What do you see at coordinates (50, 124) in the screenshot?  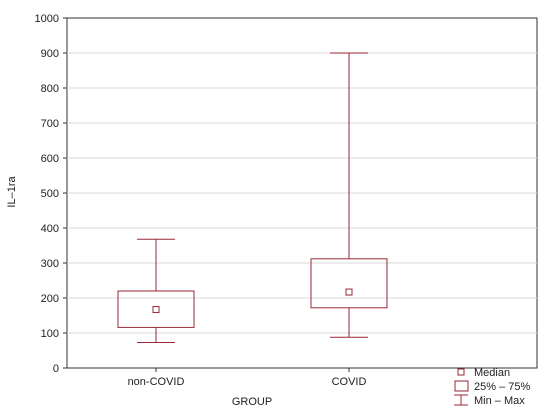 I see `y-tick-label: 700` at bounding box center [50, 124].